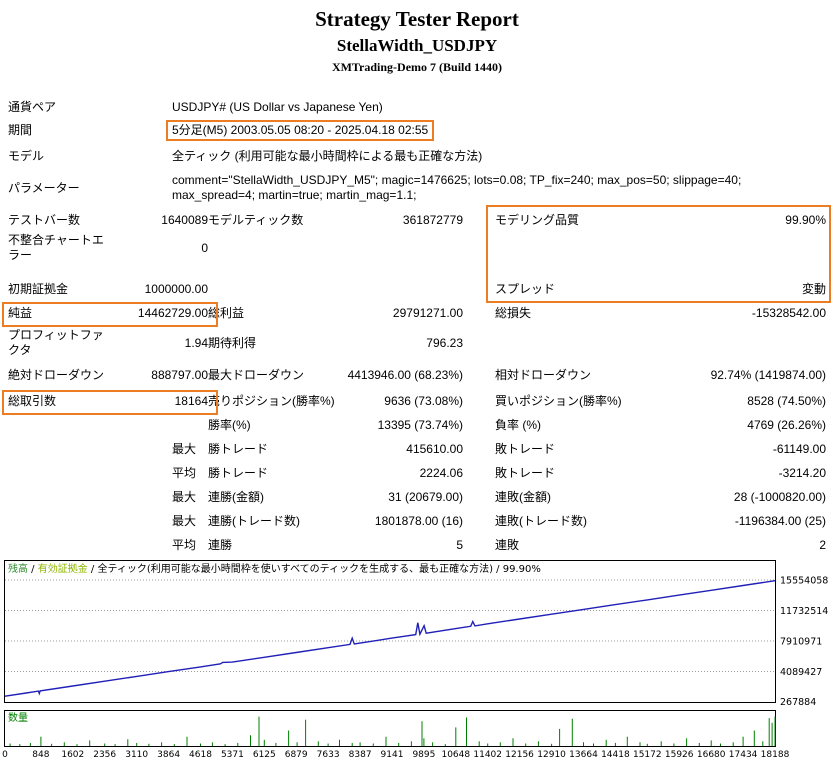 The image size is (834, 763). What do you see at coordinates (271, 400) in the screenshot?
I see `cell-label: 売りポジション(勝率%)` at bounding box center [271, 400].